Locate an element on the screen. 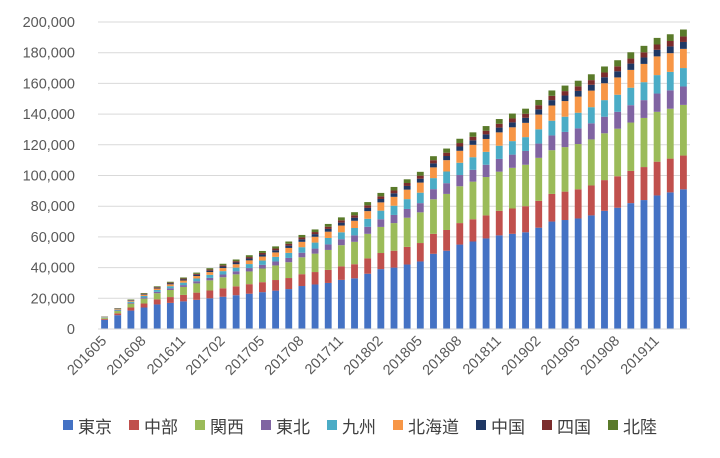  y-tick-label: 120,000 is located at coordinates (49, 146).